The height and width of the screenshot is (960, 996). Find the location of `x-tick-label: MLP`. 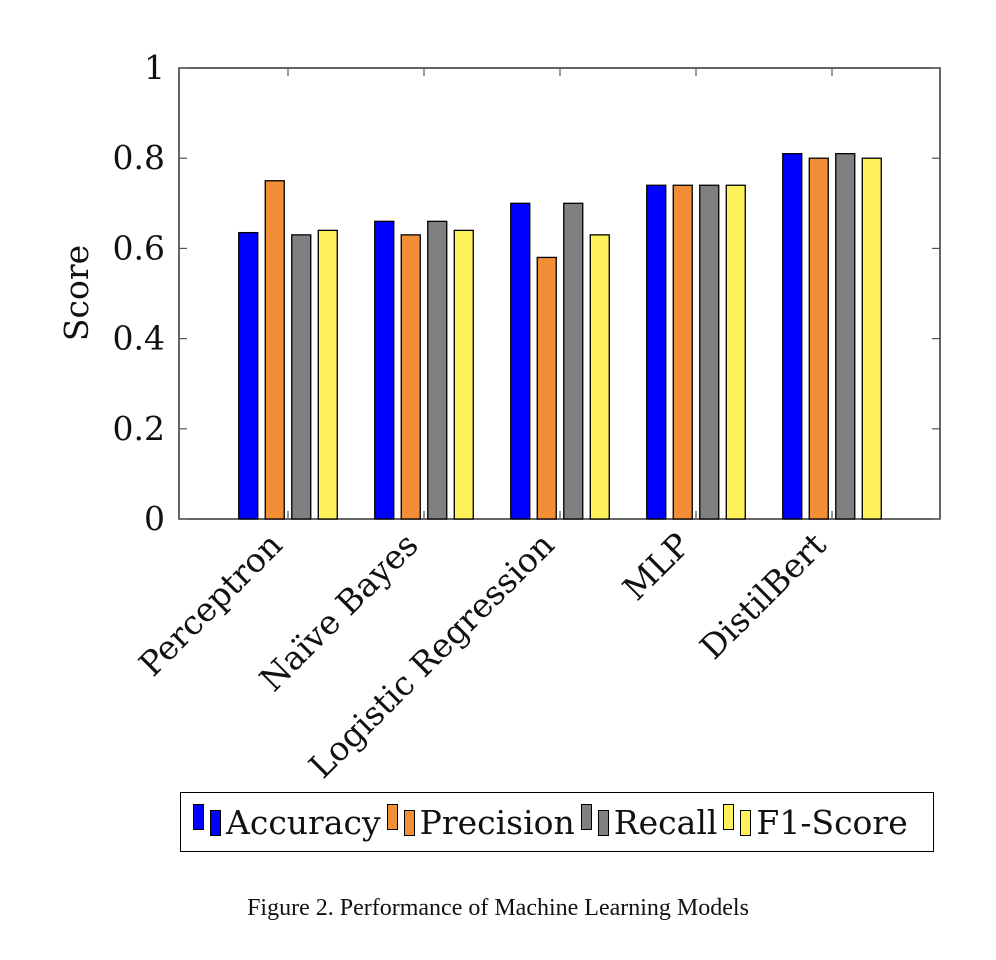

x-tick-label: MLP is located at coordinates (656, 566).